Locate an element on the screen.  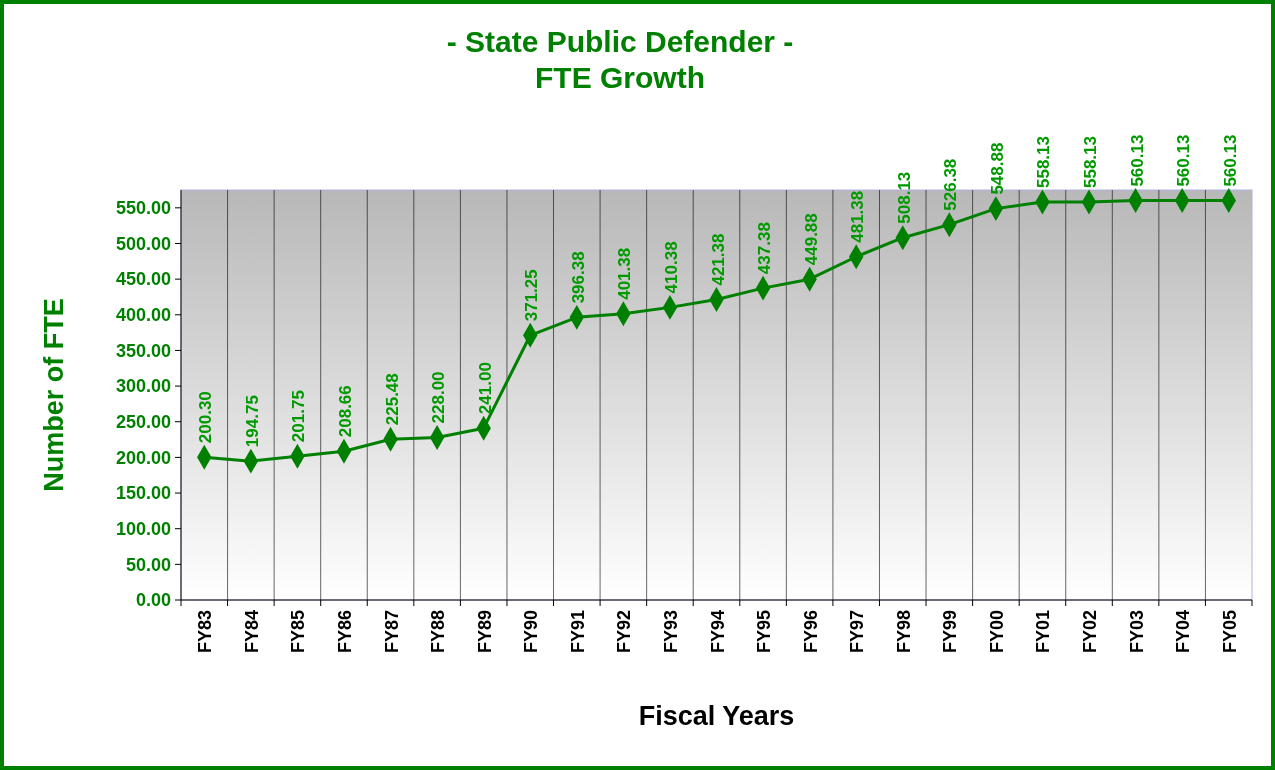
data-label: 201.75 is located at coordinates (299, 416).